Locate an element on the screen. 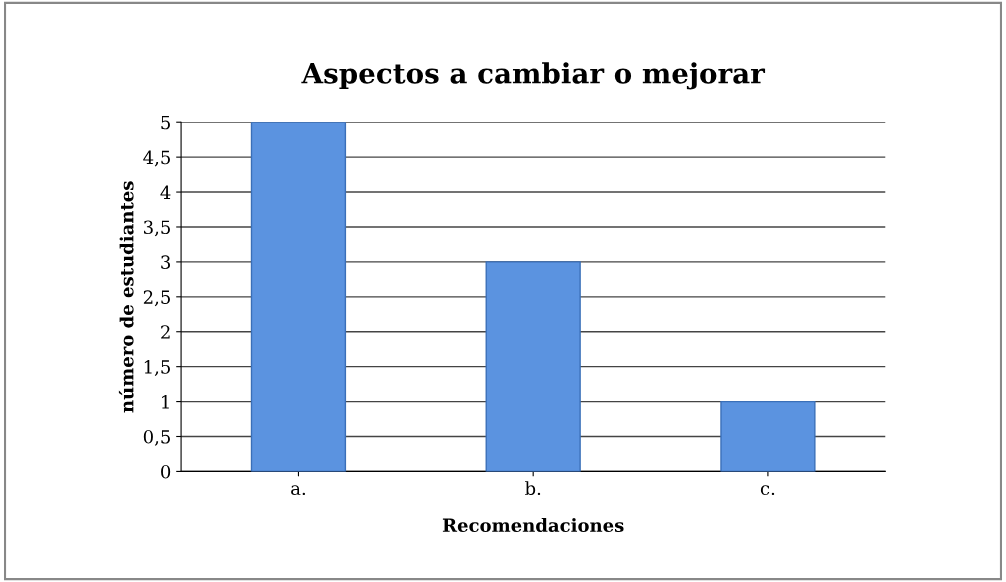  y-tick-label: 4,5 is located at coordinates (156, 158).